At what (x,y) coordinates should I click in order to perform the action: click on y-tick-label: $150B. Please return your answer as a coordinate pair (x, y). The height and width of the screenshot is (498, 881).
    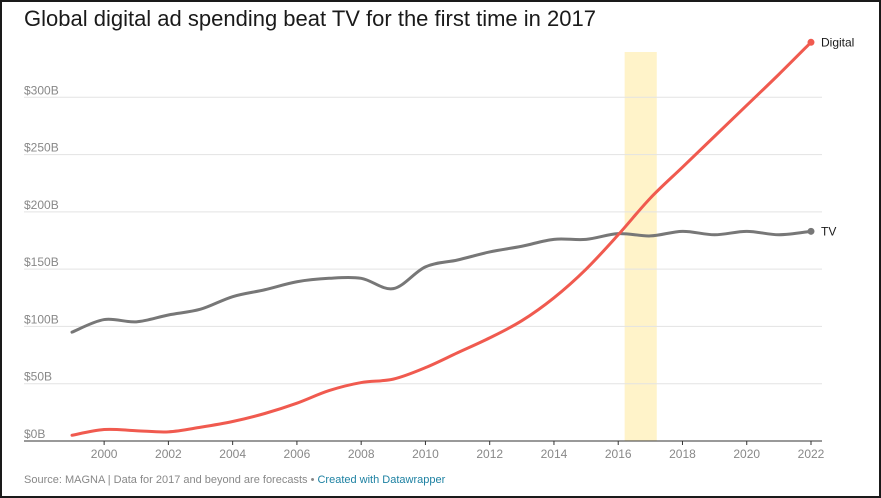
    Looking at the image, I should click on (41, 262).